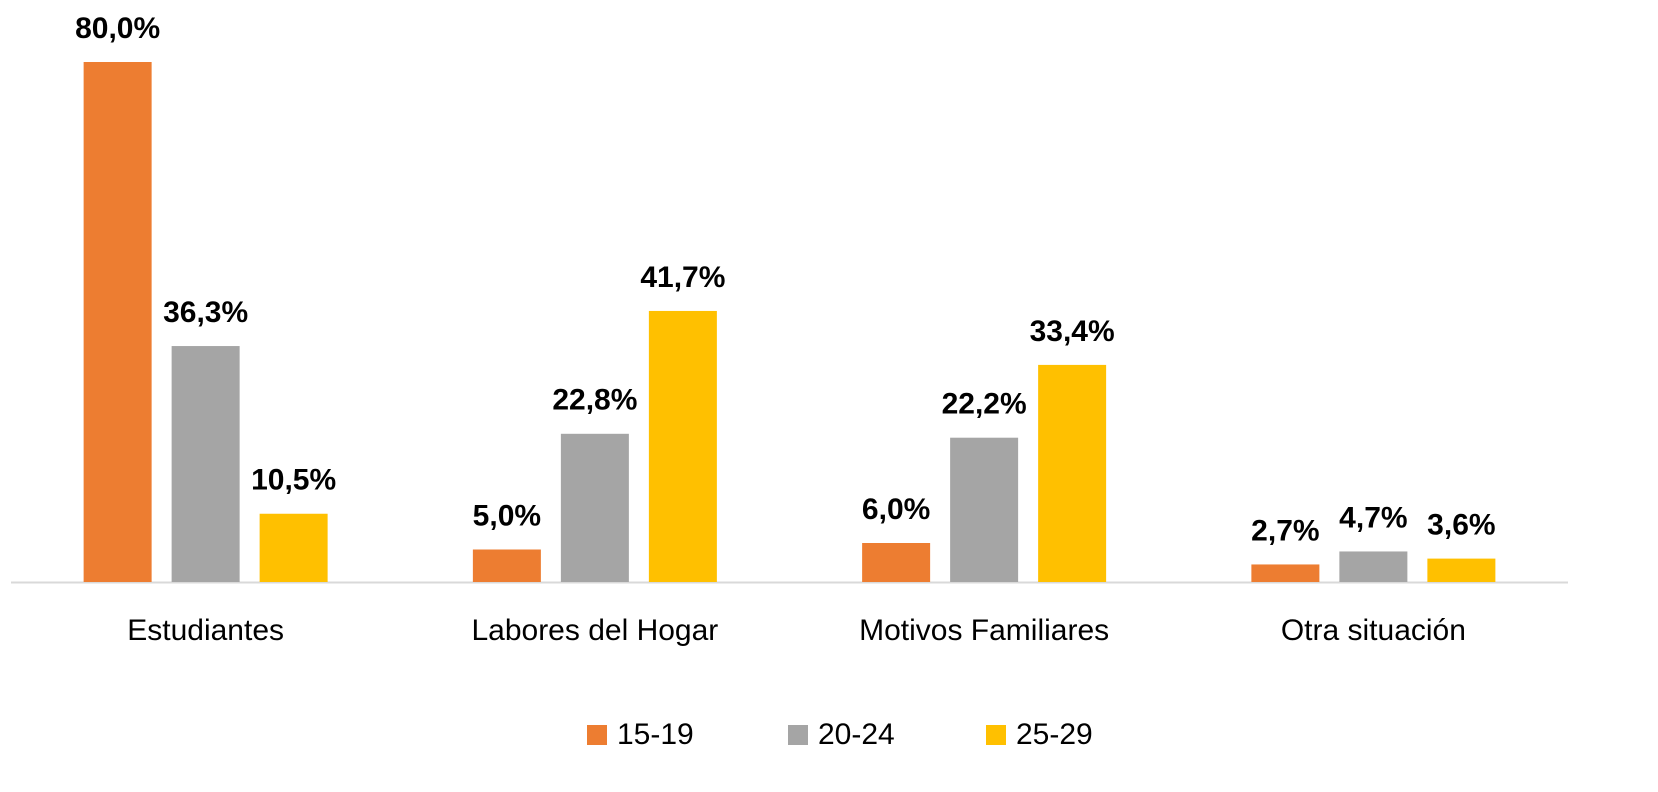 This screenshot has width=1658, height=792. What do you see at coordinates (1285, 530) in the screenshot?
I see `value-label: 2,7%` at bounding box center [1285, 530].